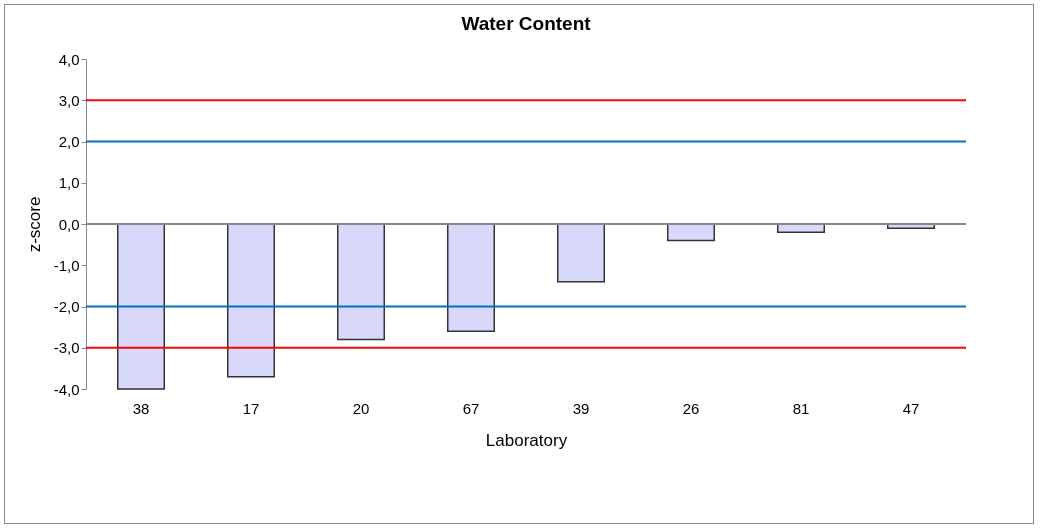 The height and width of the screenshot is (530, 1040). I want to click on x-tick-label: 47, so click(911, 408).